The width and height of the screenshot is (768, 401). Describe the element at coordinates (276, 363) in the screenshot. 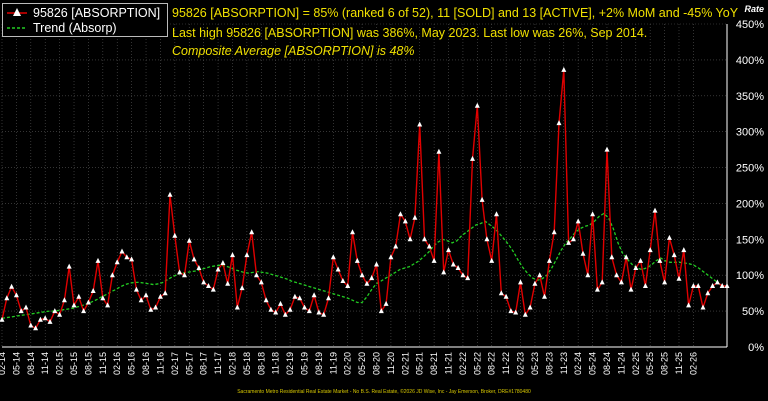

I see `x-tick-label: 11-18` at that location.